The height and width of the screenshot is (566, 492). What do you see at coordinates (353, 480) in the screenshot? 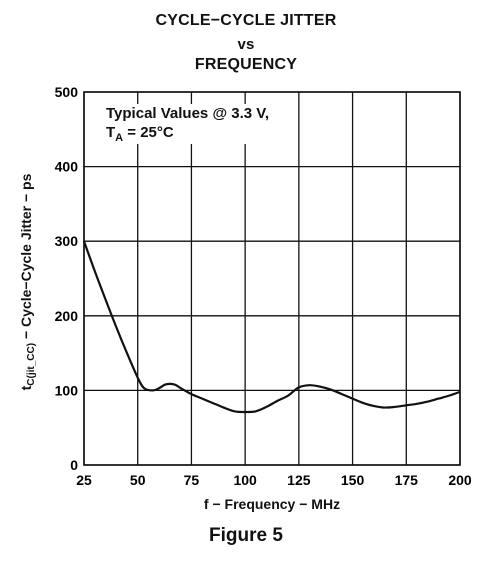
I see `x-tick-label: 150` at bounding box center [353, 480].